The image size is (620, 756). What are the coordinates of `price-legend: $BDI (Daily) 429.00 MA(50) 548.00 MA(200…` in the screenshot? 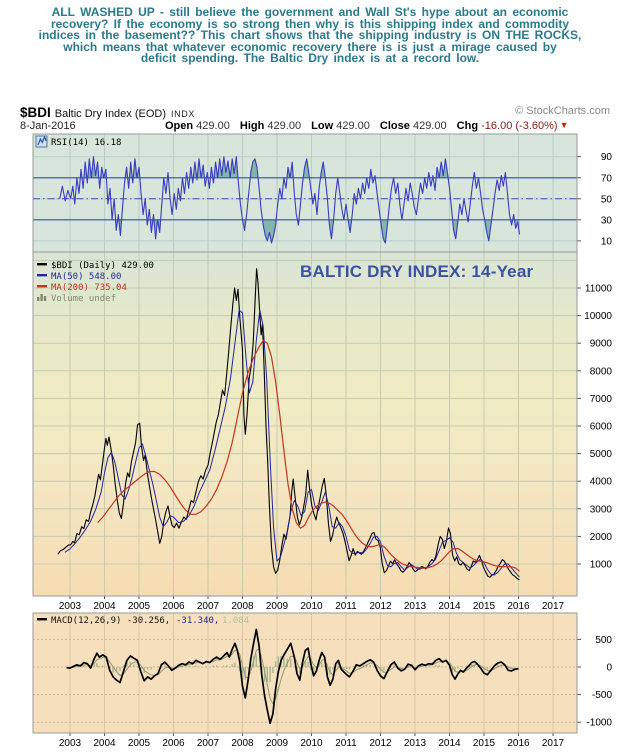 It's located at (95, 282).